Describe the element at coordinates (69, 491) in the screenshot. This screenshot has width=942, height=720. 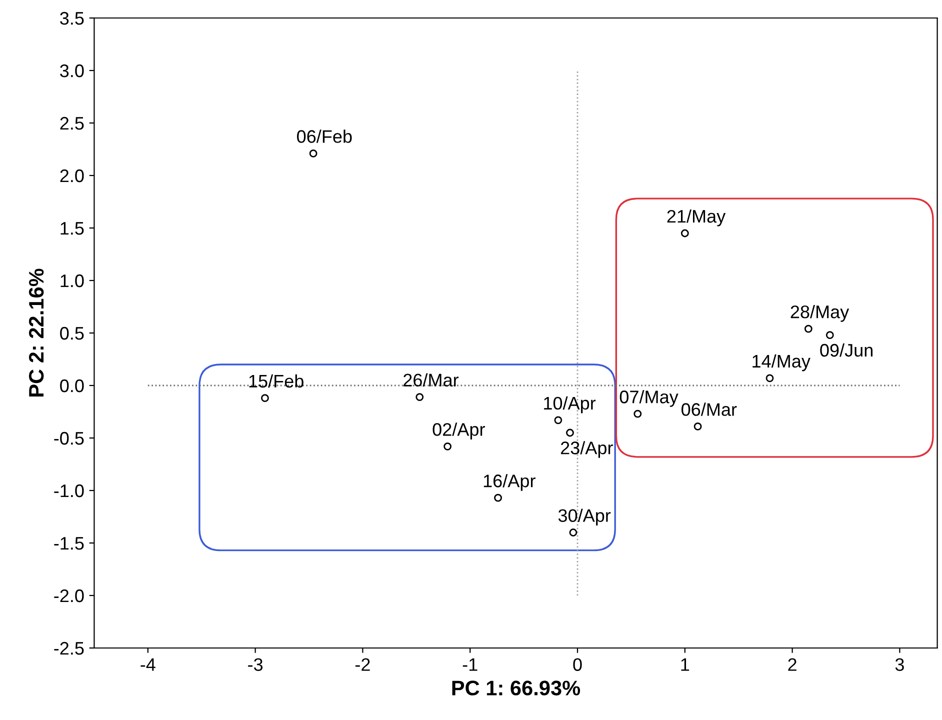
I see `y-tick-label: -1.0` at that location.